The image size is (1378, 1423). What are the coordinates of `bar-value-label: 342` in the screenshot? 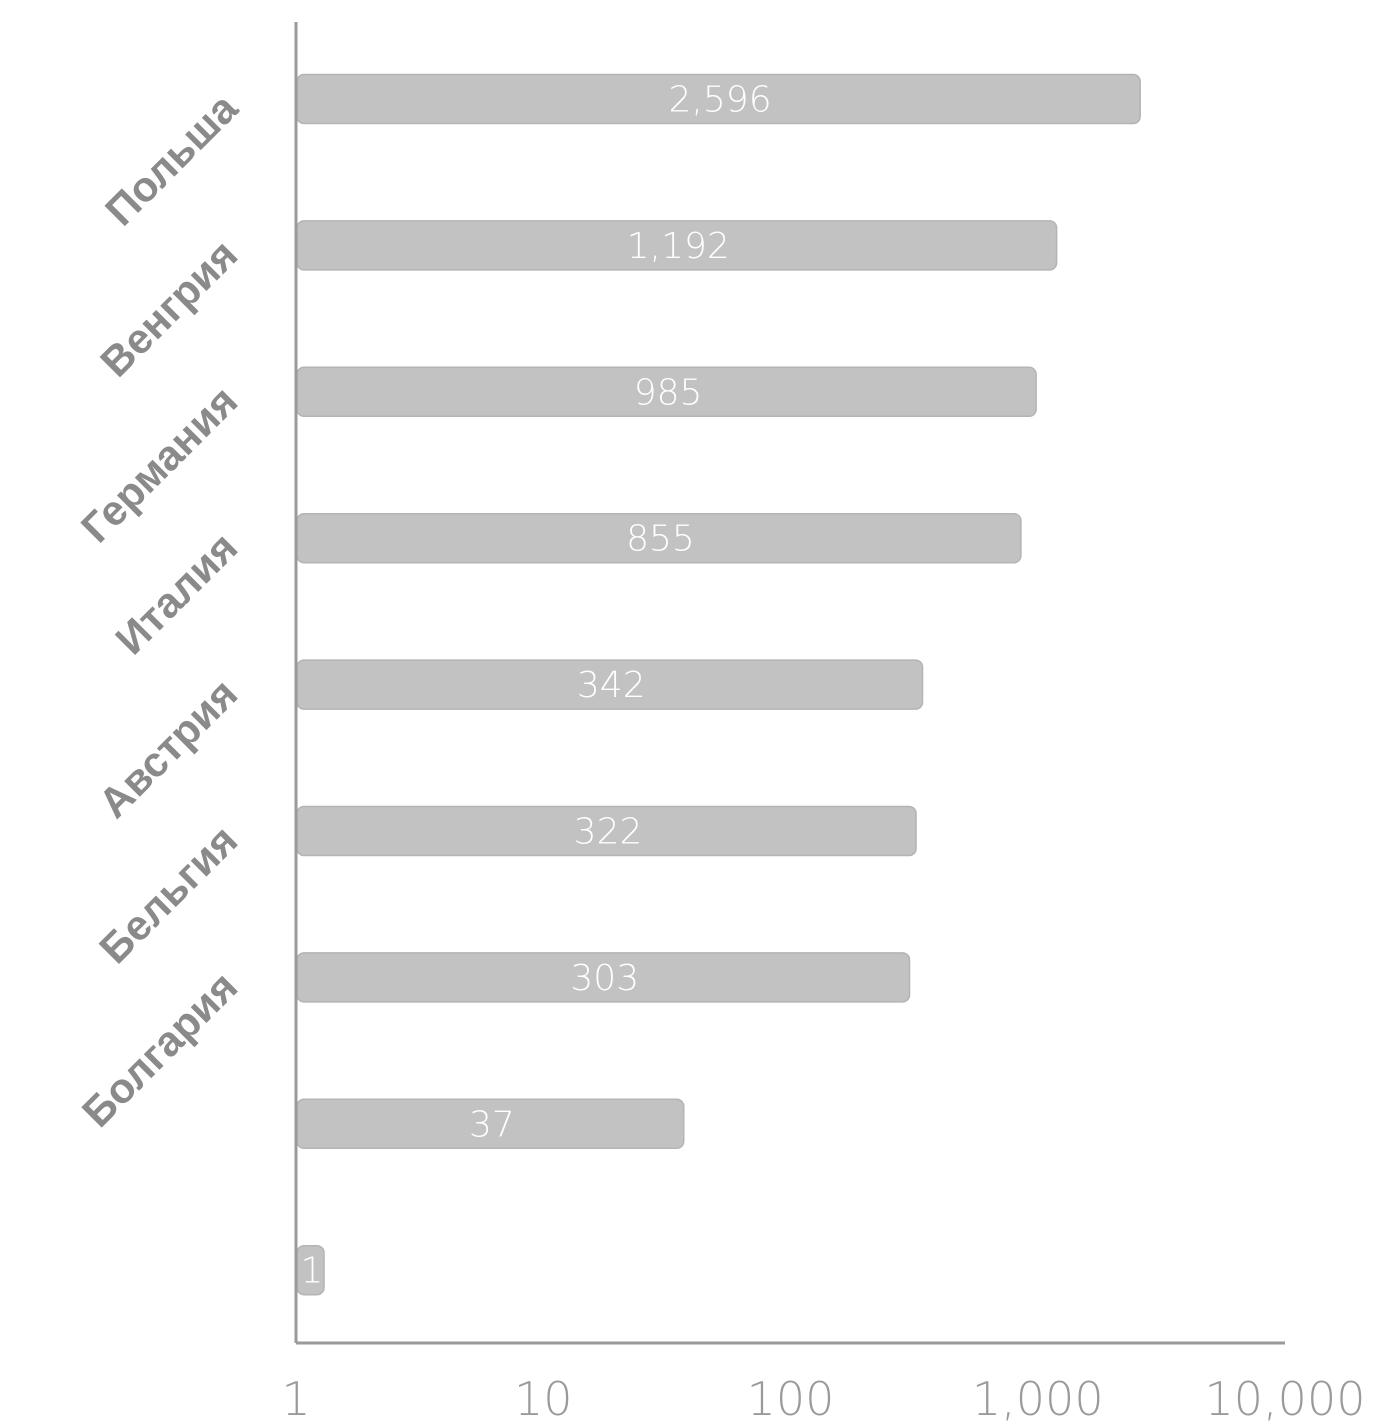 It's located at (611, 685).